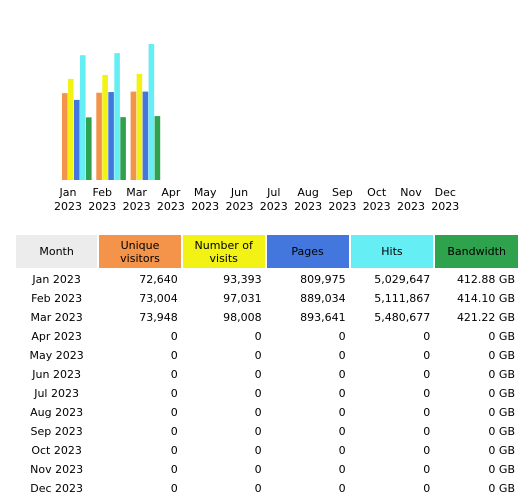 The height and width of the screenshot is (498, 532). Describe the element at coordinates (267, 336) in the screenshot. I see `table-row: Apr 2023 0 0 0 0 0 GB` at that location.